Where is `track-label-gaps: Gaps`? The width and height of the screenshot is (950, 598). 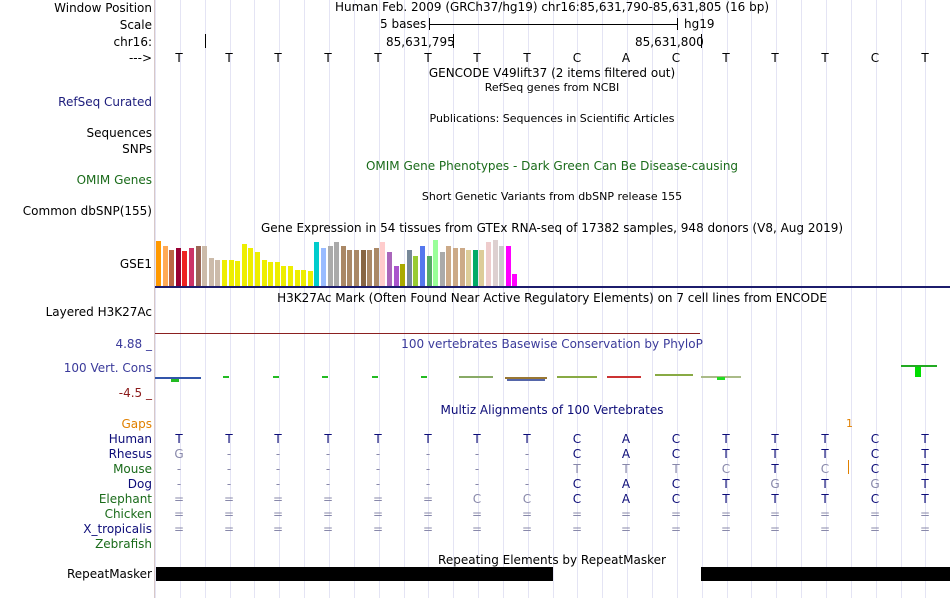 track-label-gaps: Gaps is located at coordinates (136, 424).